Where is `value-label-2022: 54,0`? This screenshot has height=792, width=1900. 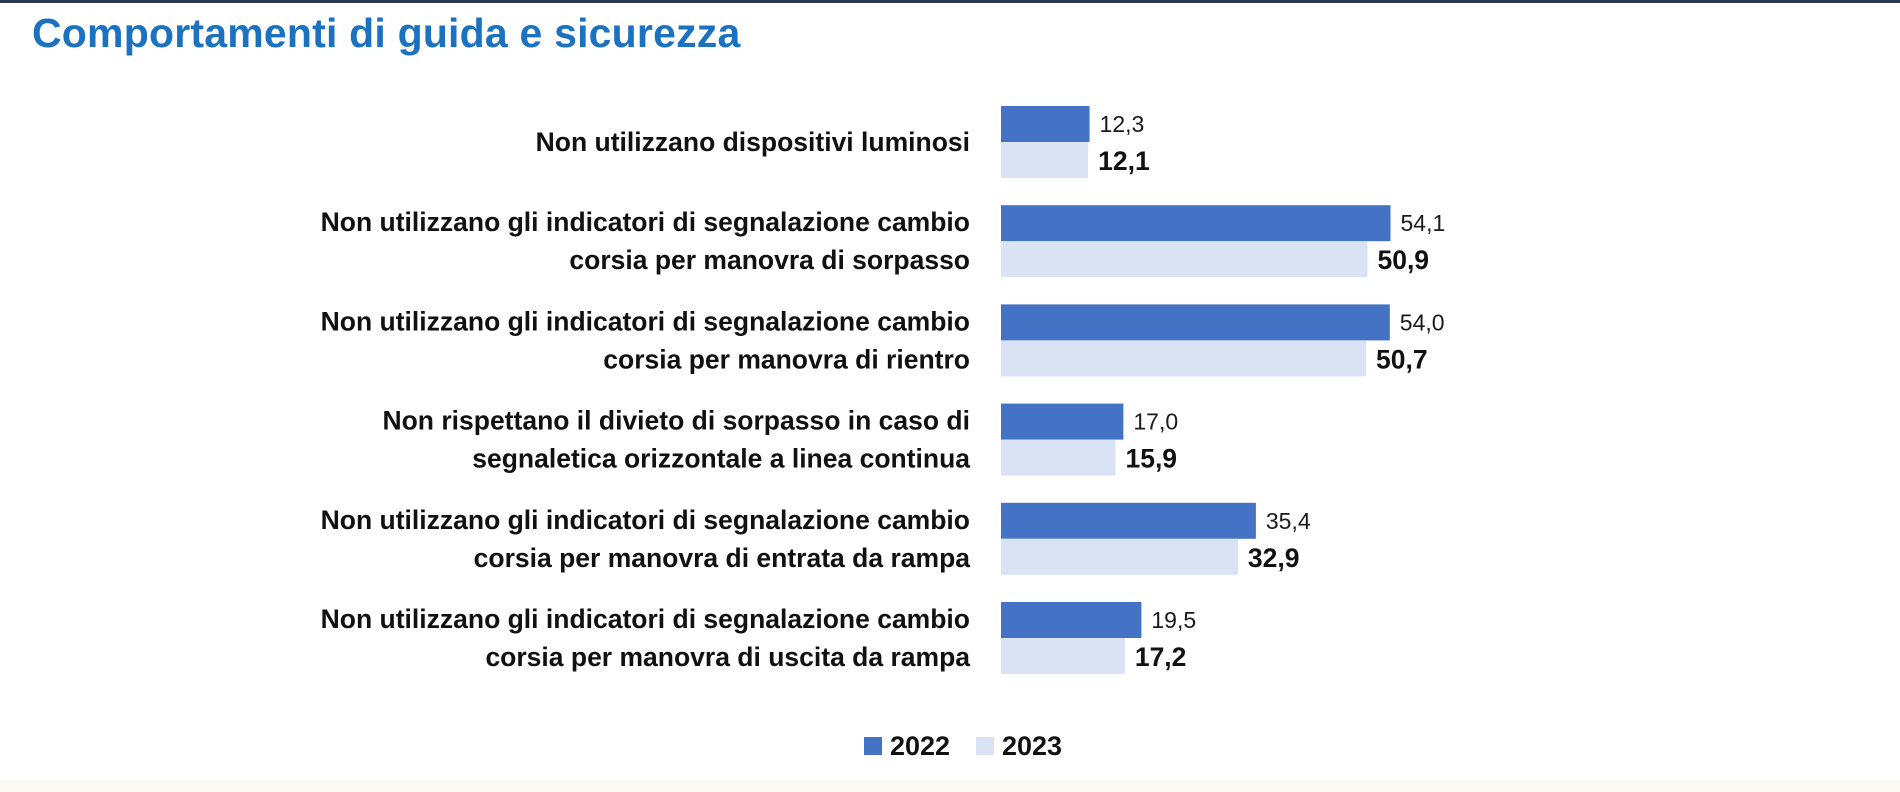 value-label-2022: 54,0 is located at coordinates (1422, 322).